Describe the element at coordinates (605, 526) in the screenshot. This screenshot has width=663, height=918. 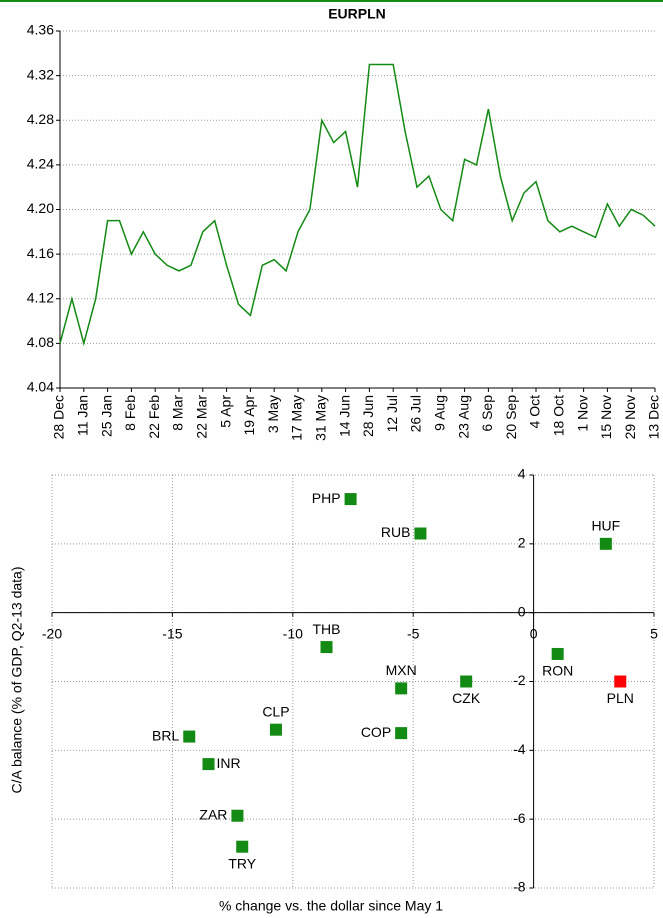
I see `point-label: HUF` at that location.